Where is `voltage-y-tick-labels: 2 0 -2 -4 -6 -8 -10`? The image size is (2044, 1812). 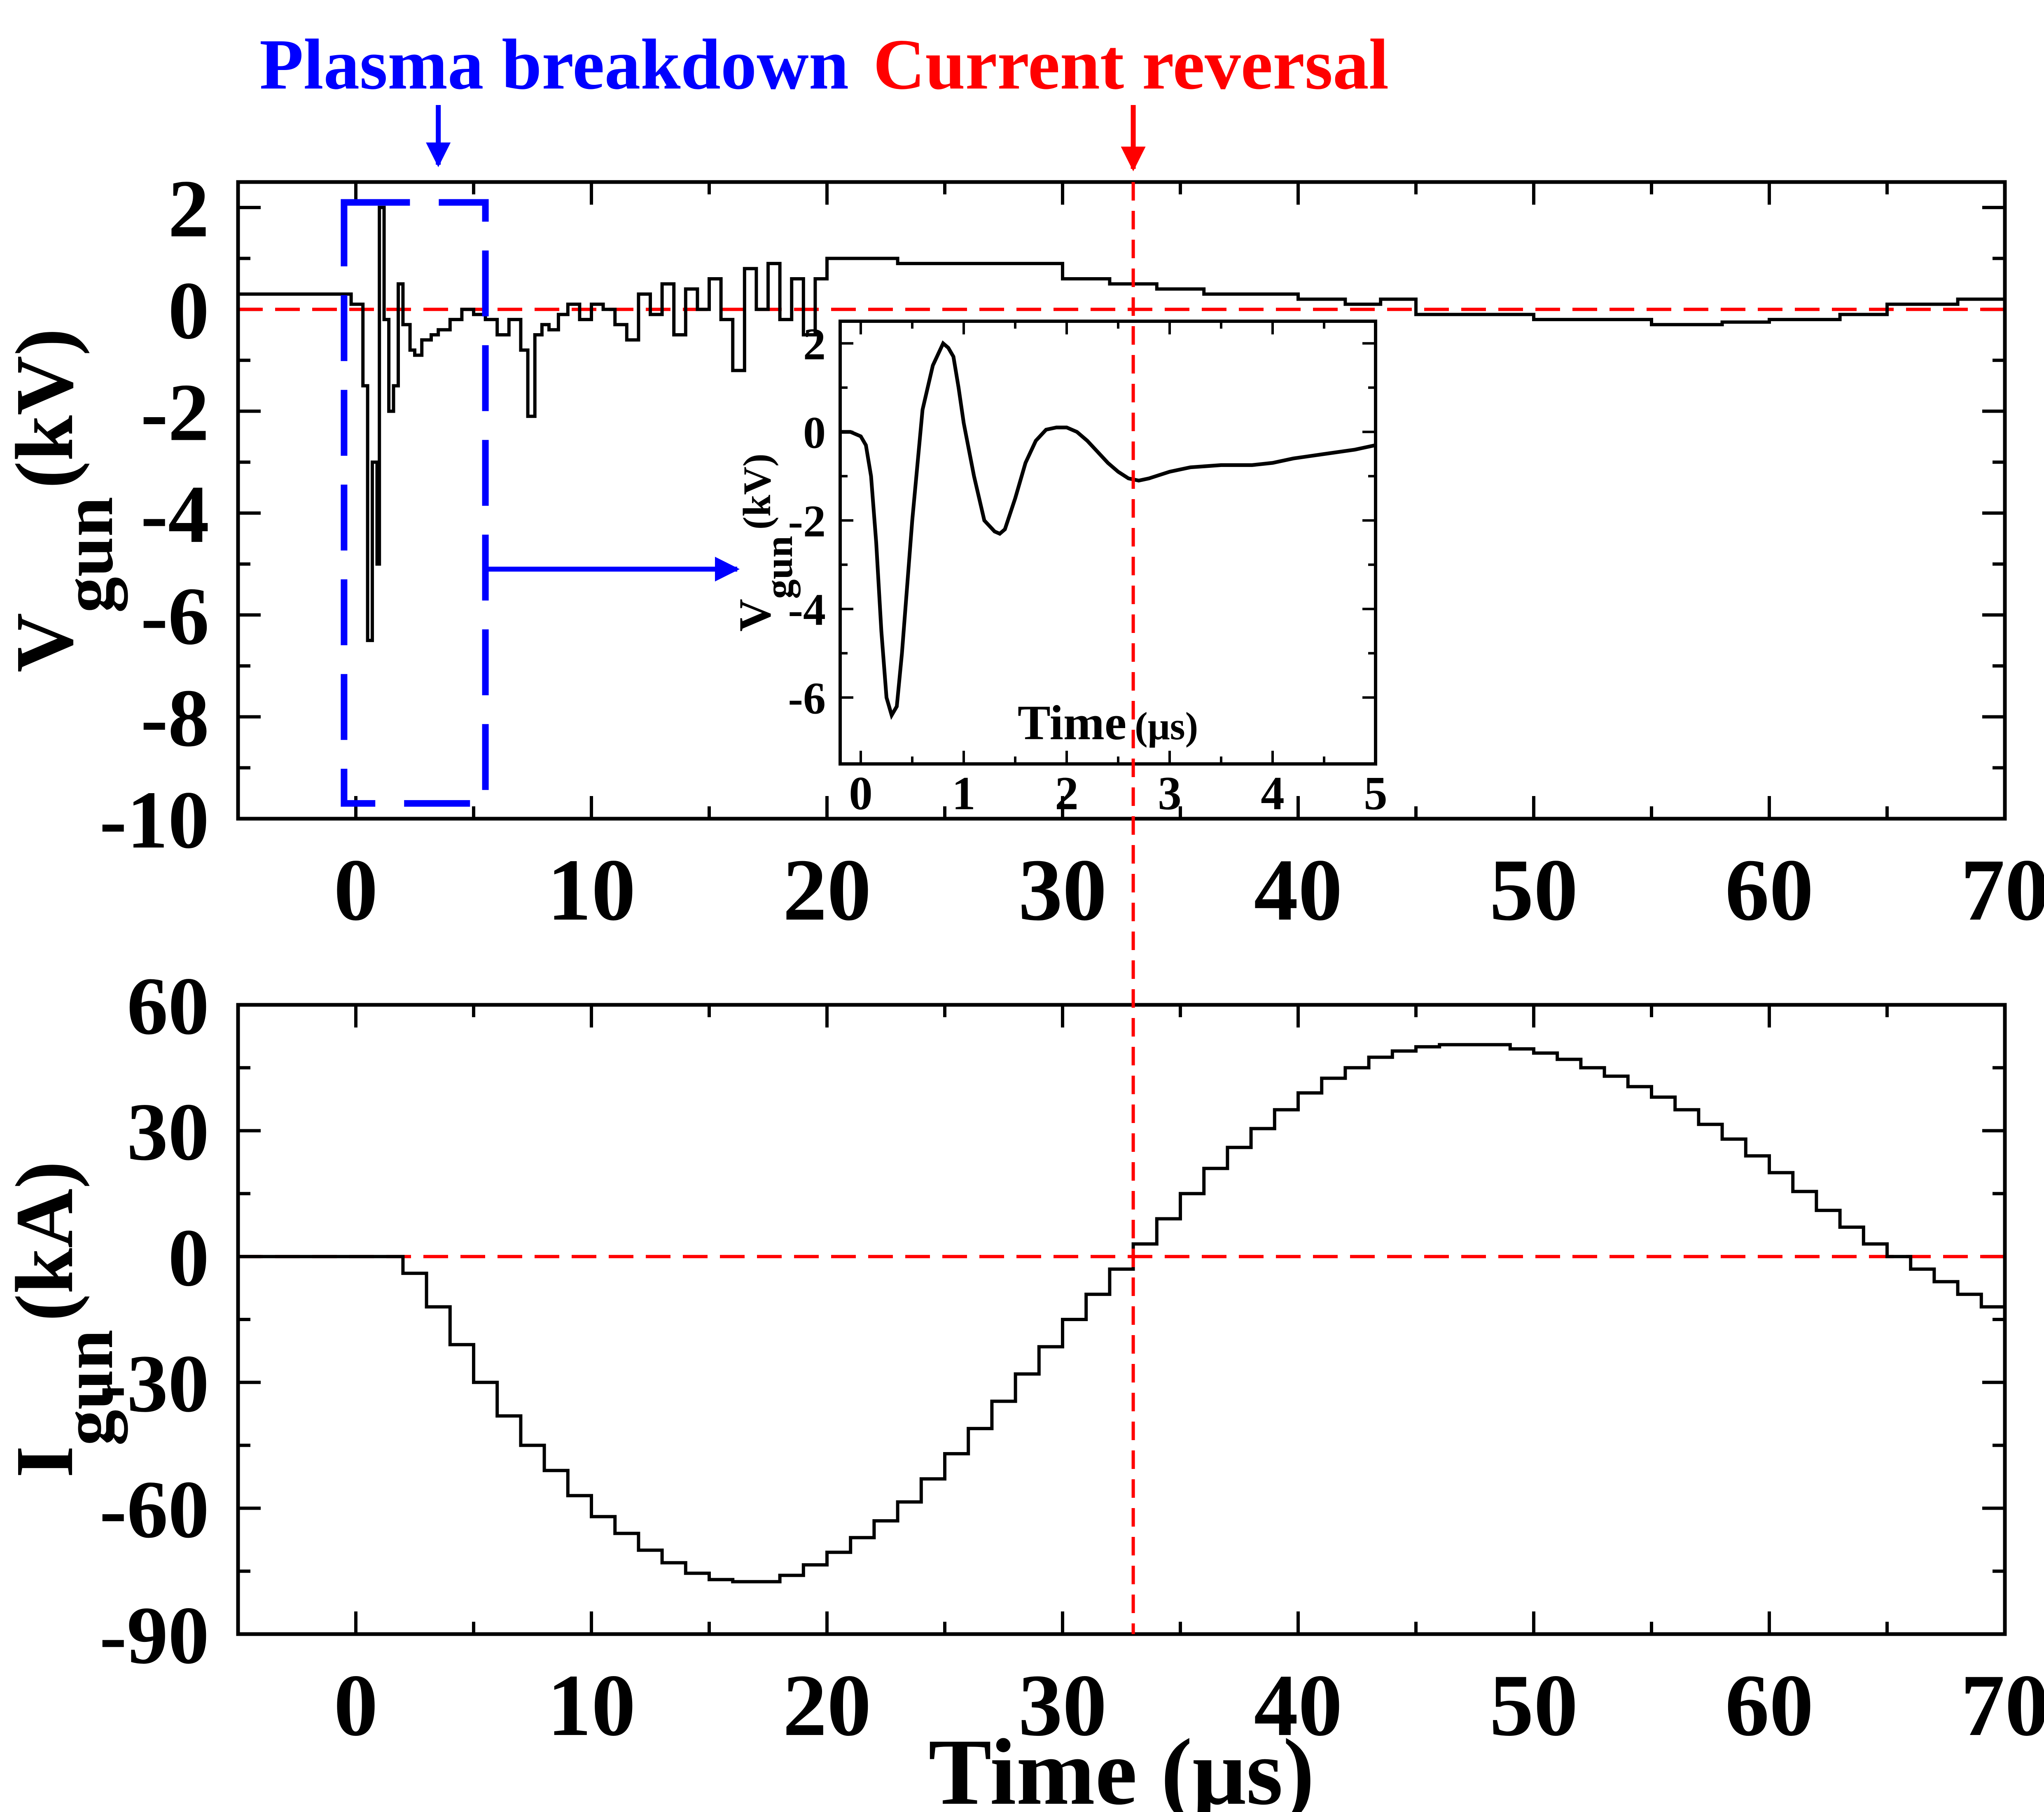
voltage-y-tick-labels: 2 0 -2 -4 -6 -8 -10 is located at coordinates (154, 514).